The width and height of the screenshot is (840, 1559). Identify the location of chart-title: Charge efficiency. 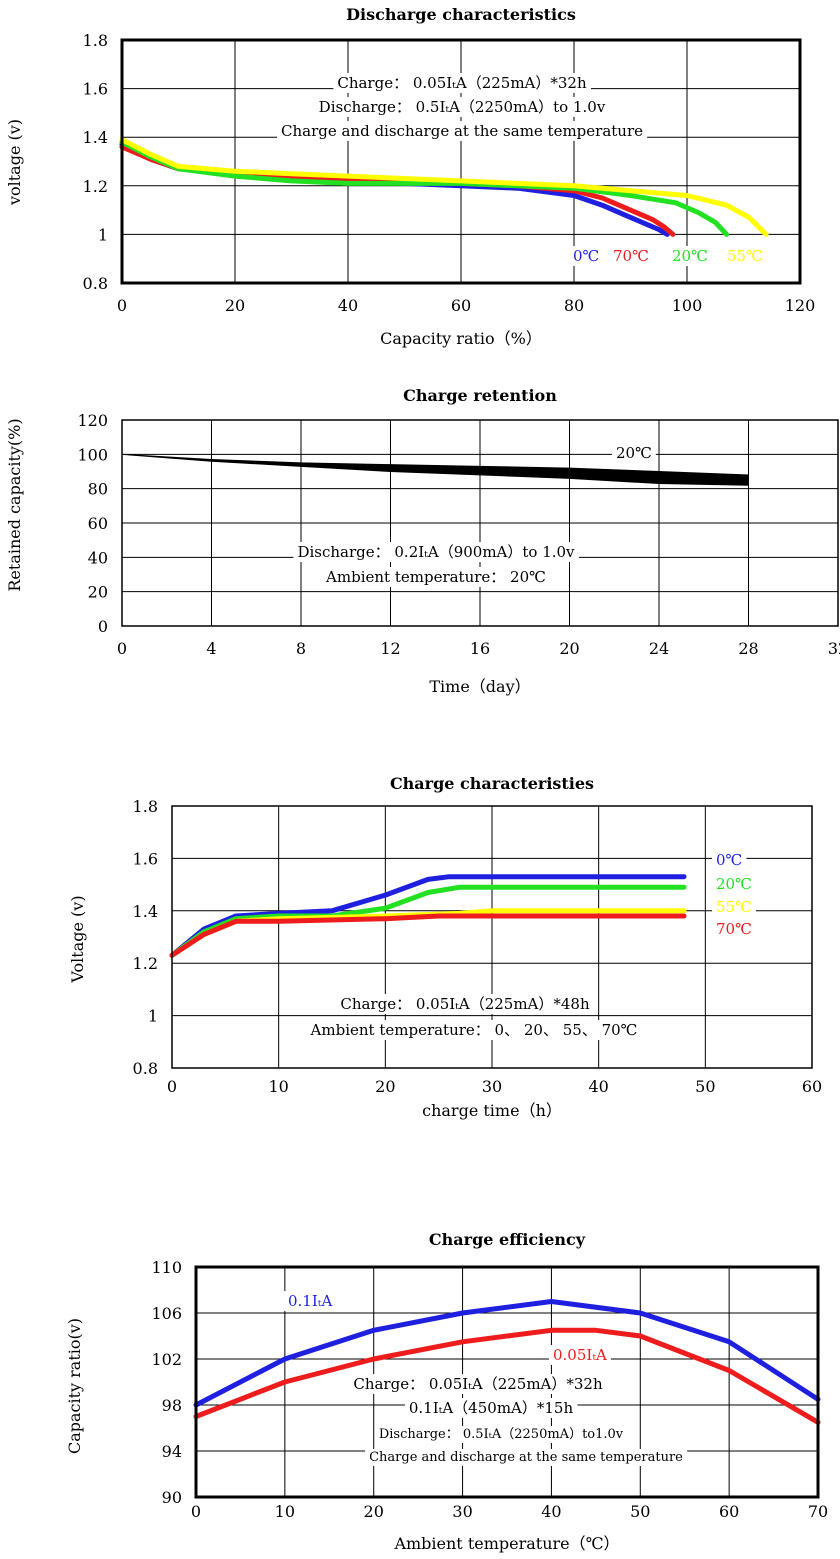
(507, 1239).